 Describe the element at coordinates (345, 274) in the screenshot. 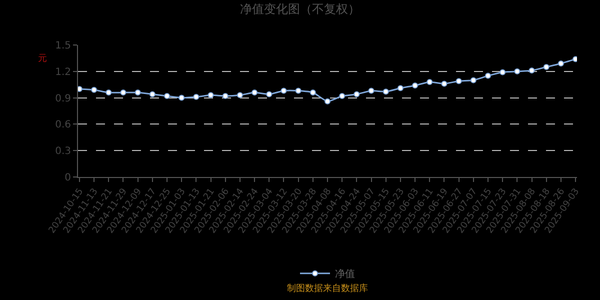

I see `legend-label: 净值` at that location.